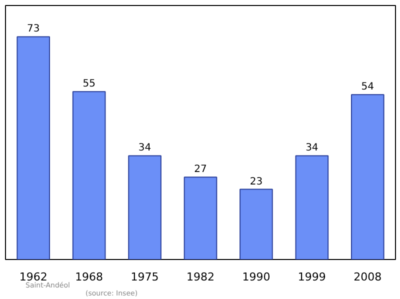  I want to click on data-label: 23, so click(256, 182).